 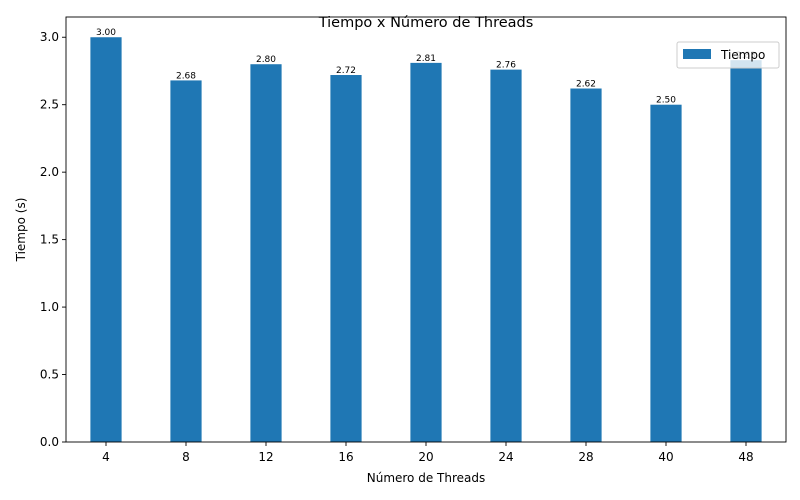 I want to click on x-tick-label-8: 8, so click(x=186, y=457).